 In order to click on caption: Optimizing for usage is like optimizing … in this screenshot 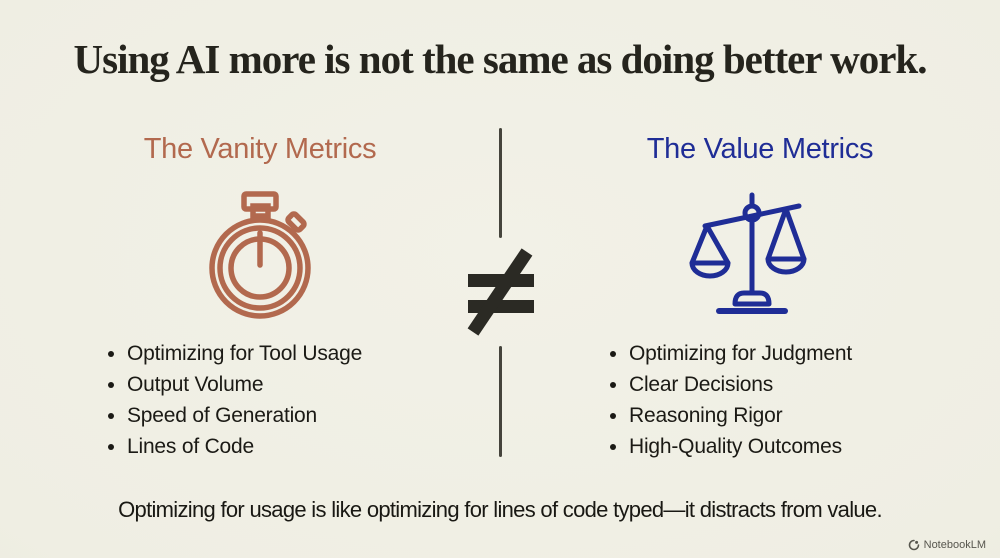, I will do `click(500, 509)`.